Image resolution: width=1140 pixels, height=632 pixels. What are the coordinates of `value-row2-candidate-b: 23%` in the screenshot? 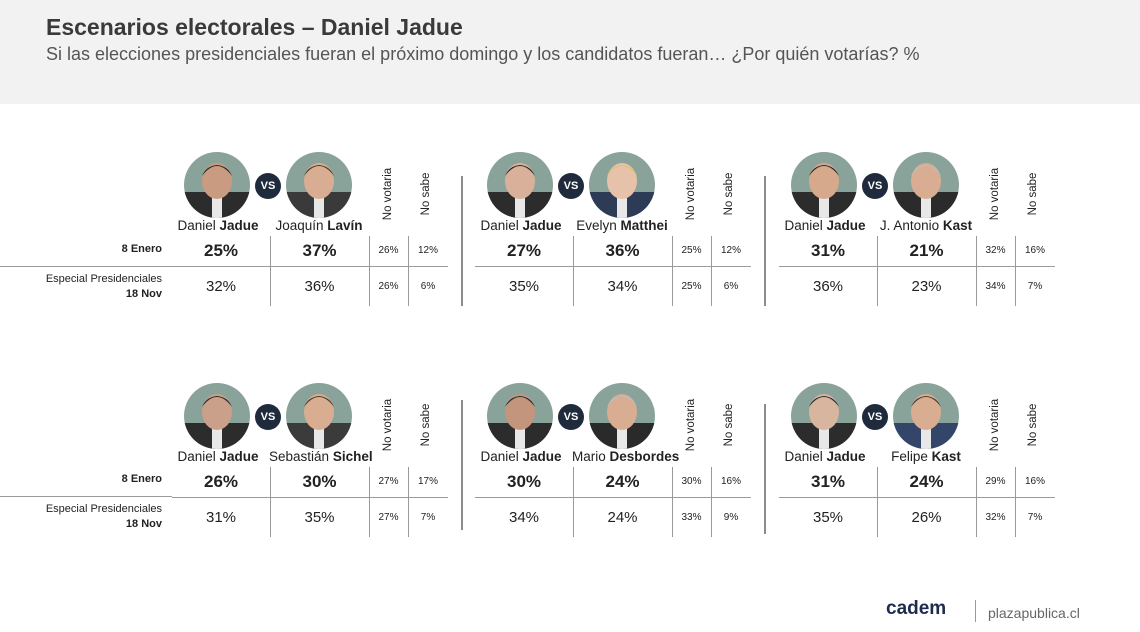 It's located at (926, 286).